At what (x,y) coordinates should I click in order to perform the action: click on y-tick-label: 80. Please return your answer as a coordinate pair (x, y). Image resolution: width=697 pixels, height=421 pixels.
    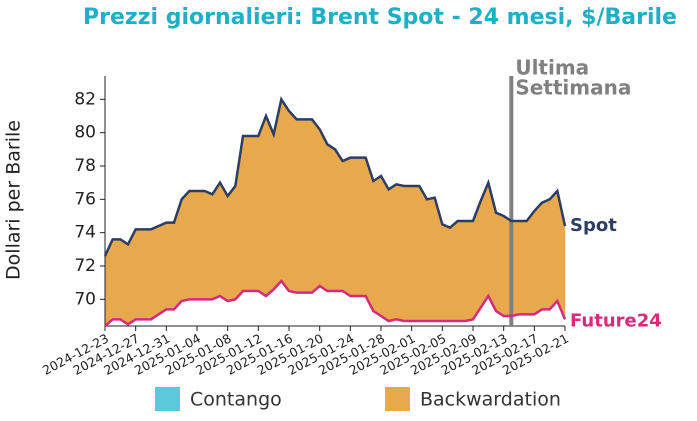
    Looking at the image, I should click on (85, 133).